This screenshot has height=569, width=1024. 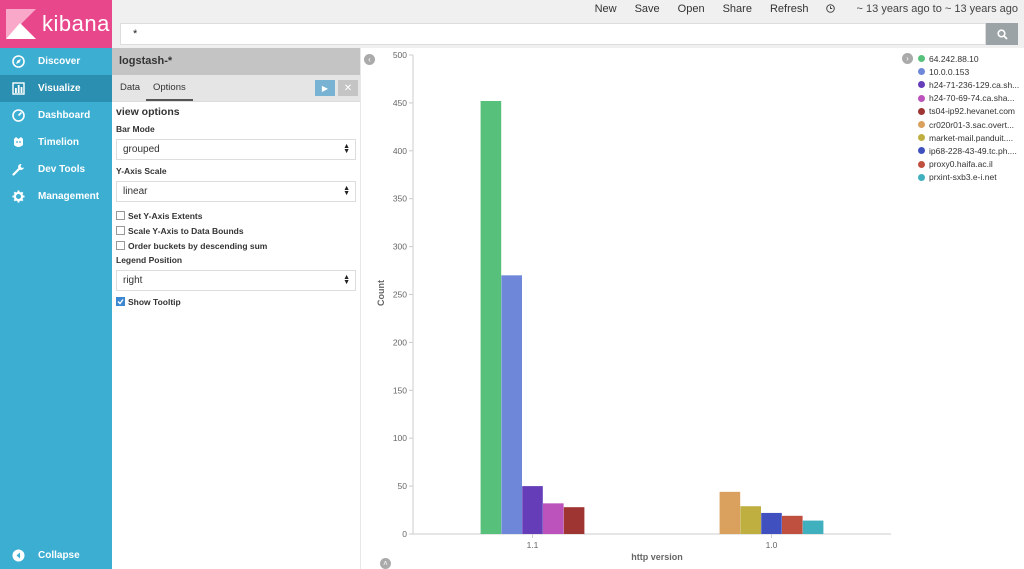 I want to click on y-tick-label: 50, so click(x=403, y=486).